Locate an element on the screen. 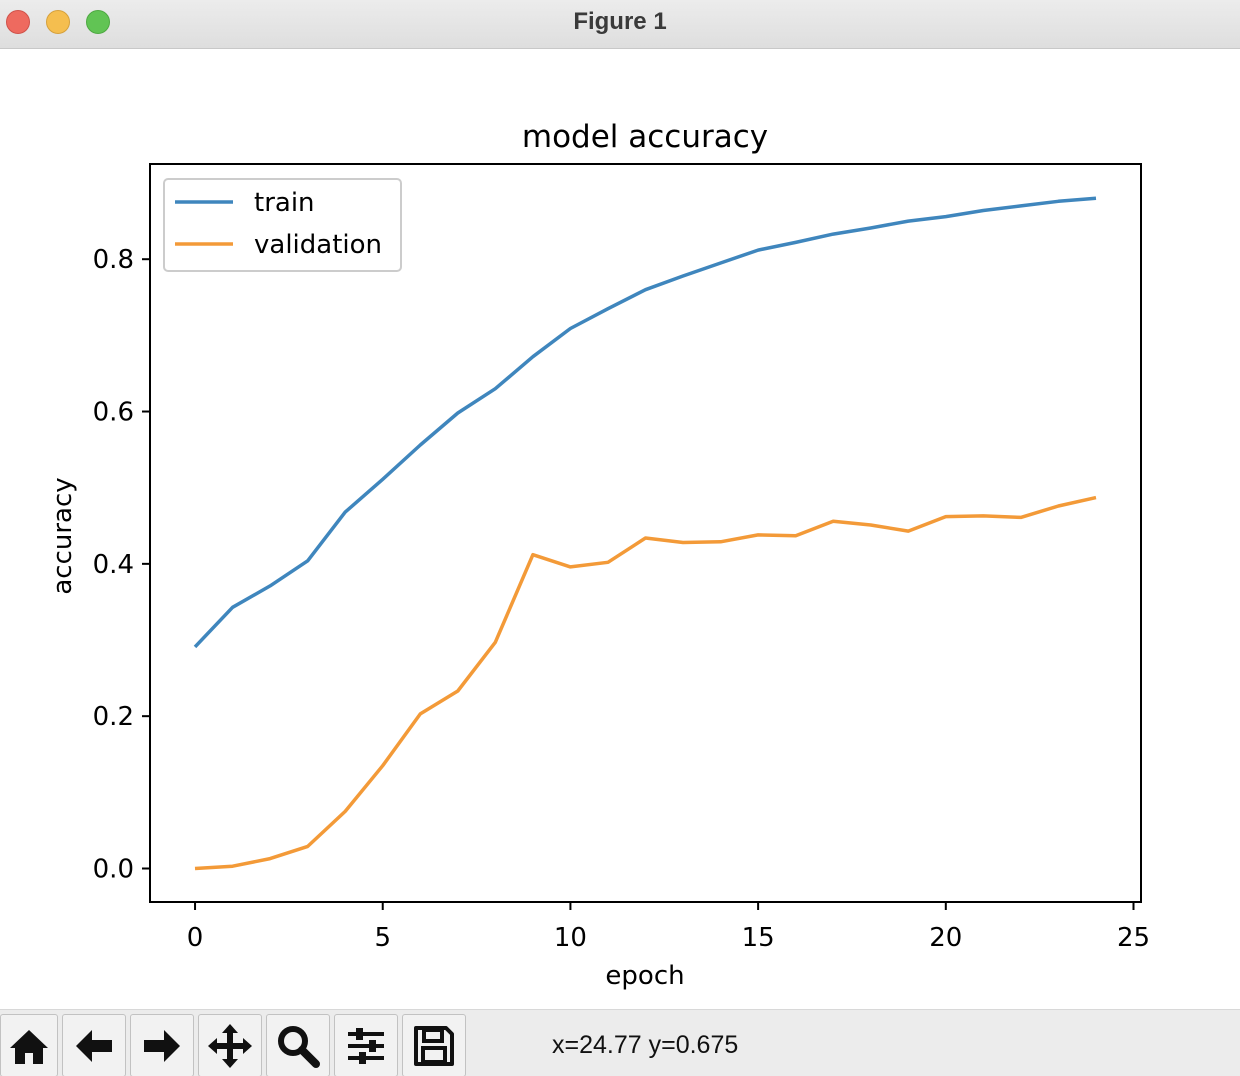 Image resolution: width=1240 pixels, height=1076 pixels. pan-move-icon is located at coordinates (230, 1045).